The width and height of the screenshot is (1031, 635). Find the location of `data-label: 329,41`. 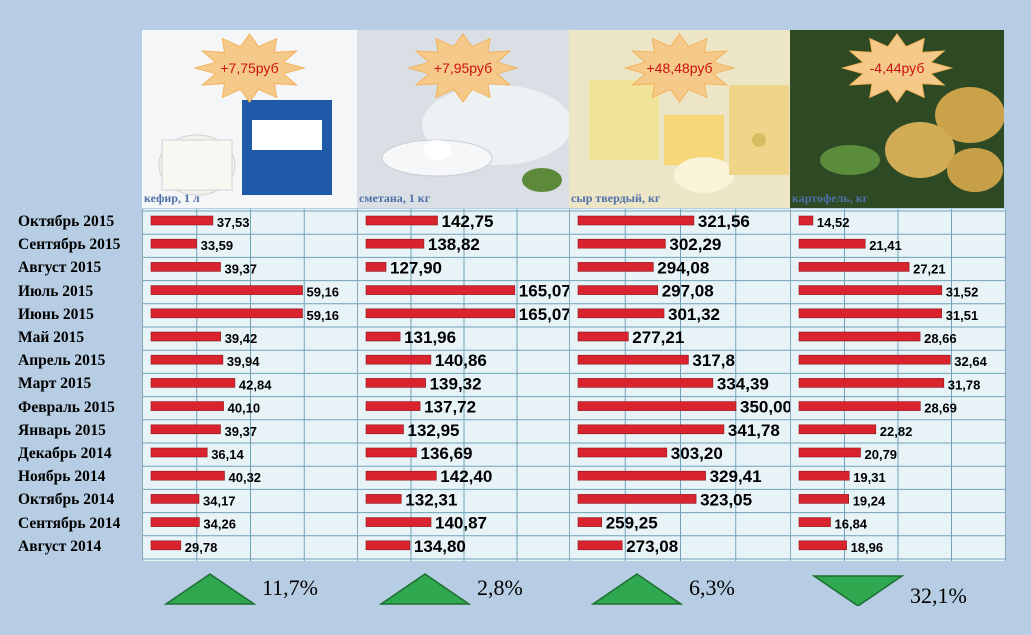

data-label: 329,41 is located at coordinates (736, 476).